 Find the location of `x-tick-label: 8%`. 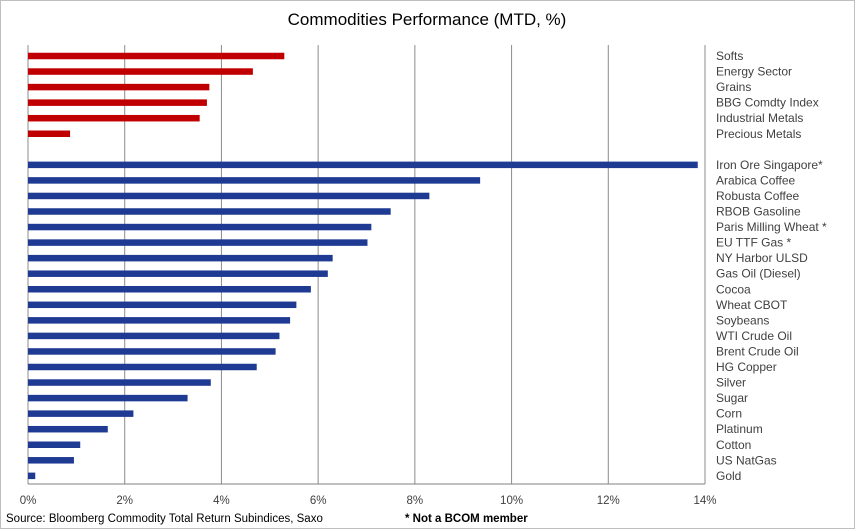

x-tick-label: 8% is located at coordinates (415, 501).